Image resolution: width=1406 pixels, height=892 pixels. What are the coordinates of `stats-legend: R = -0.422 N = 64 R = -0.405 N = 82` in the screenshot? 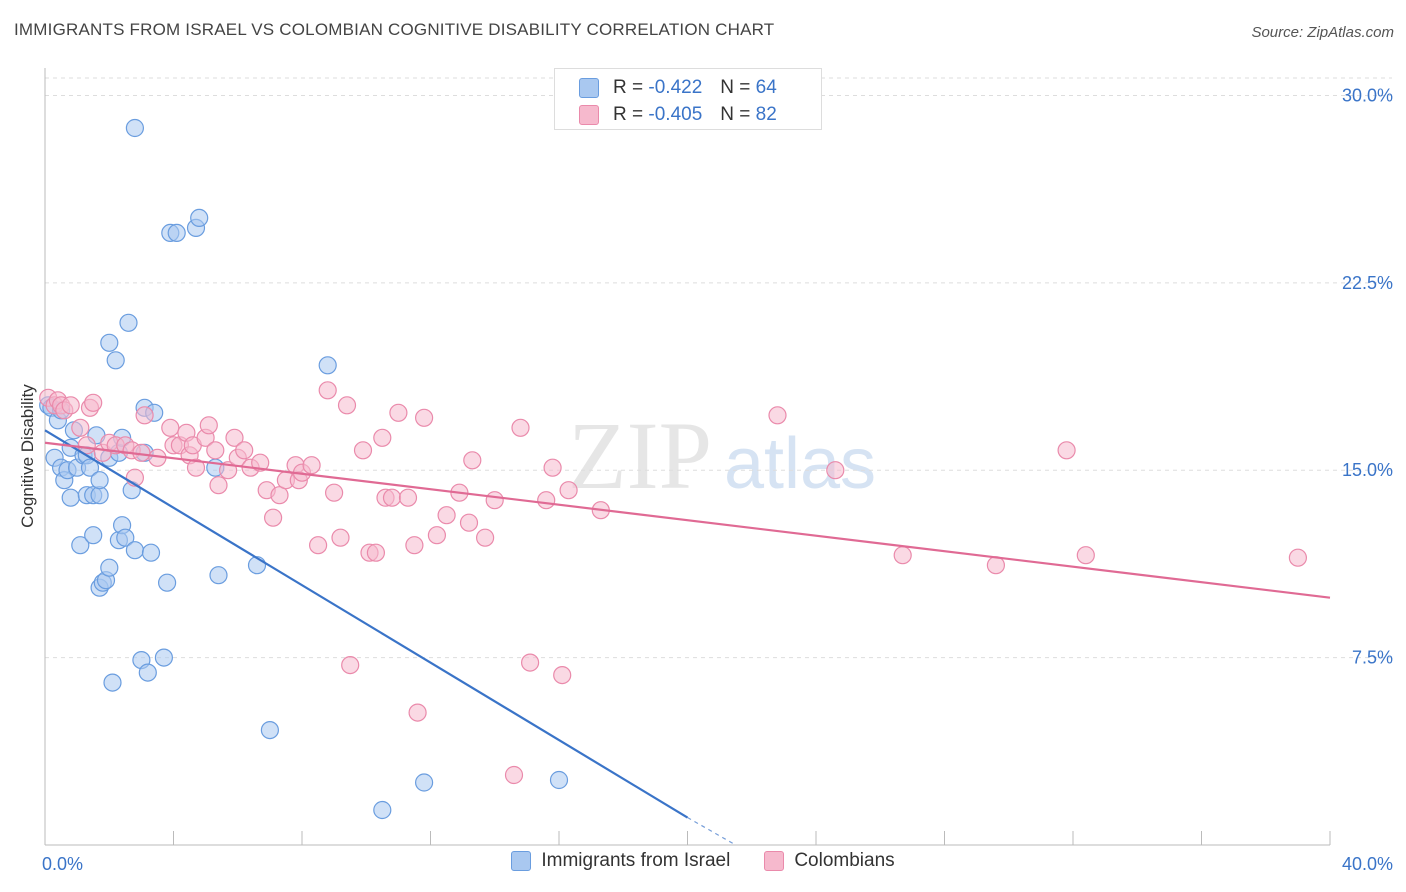 It's located at (688, 99).